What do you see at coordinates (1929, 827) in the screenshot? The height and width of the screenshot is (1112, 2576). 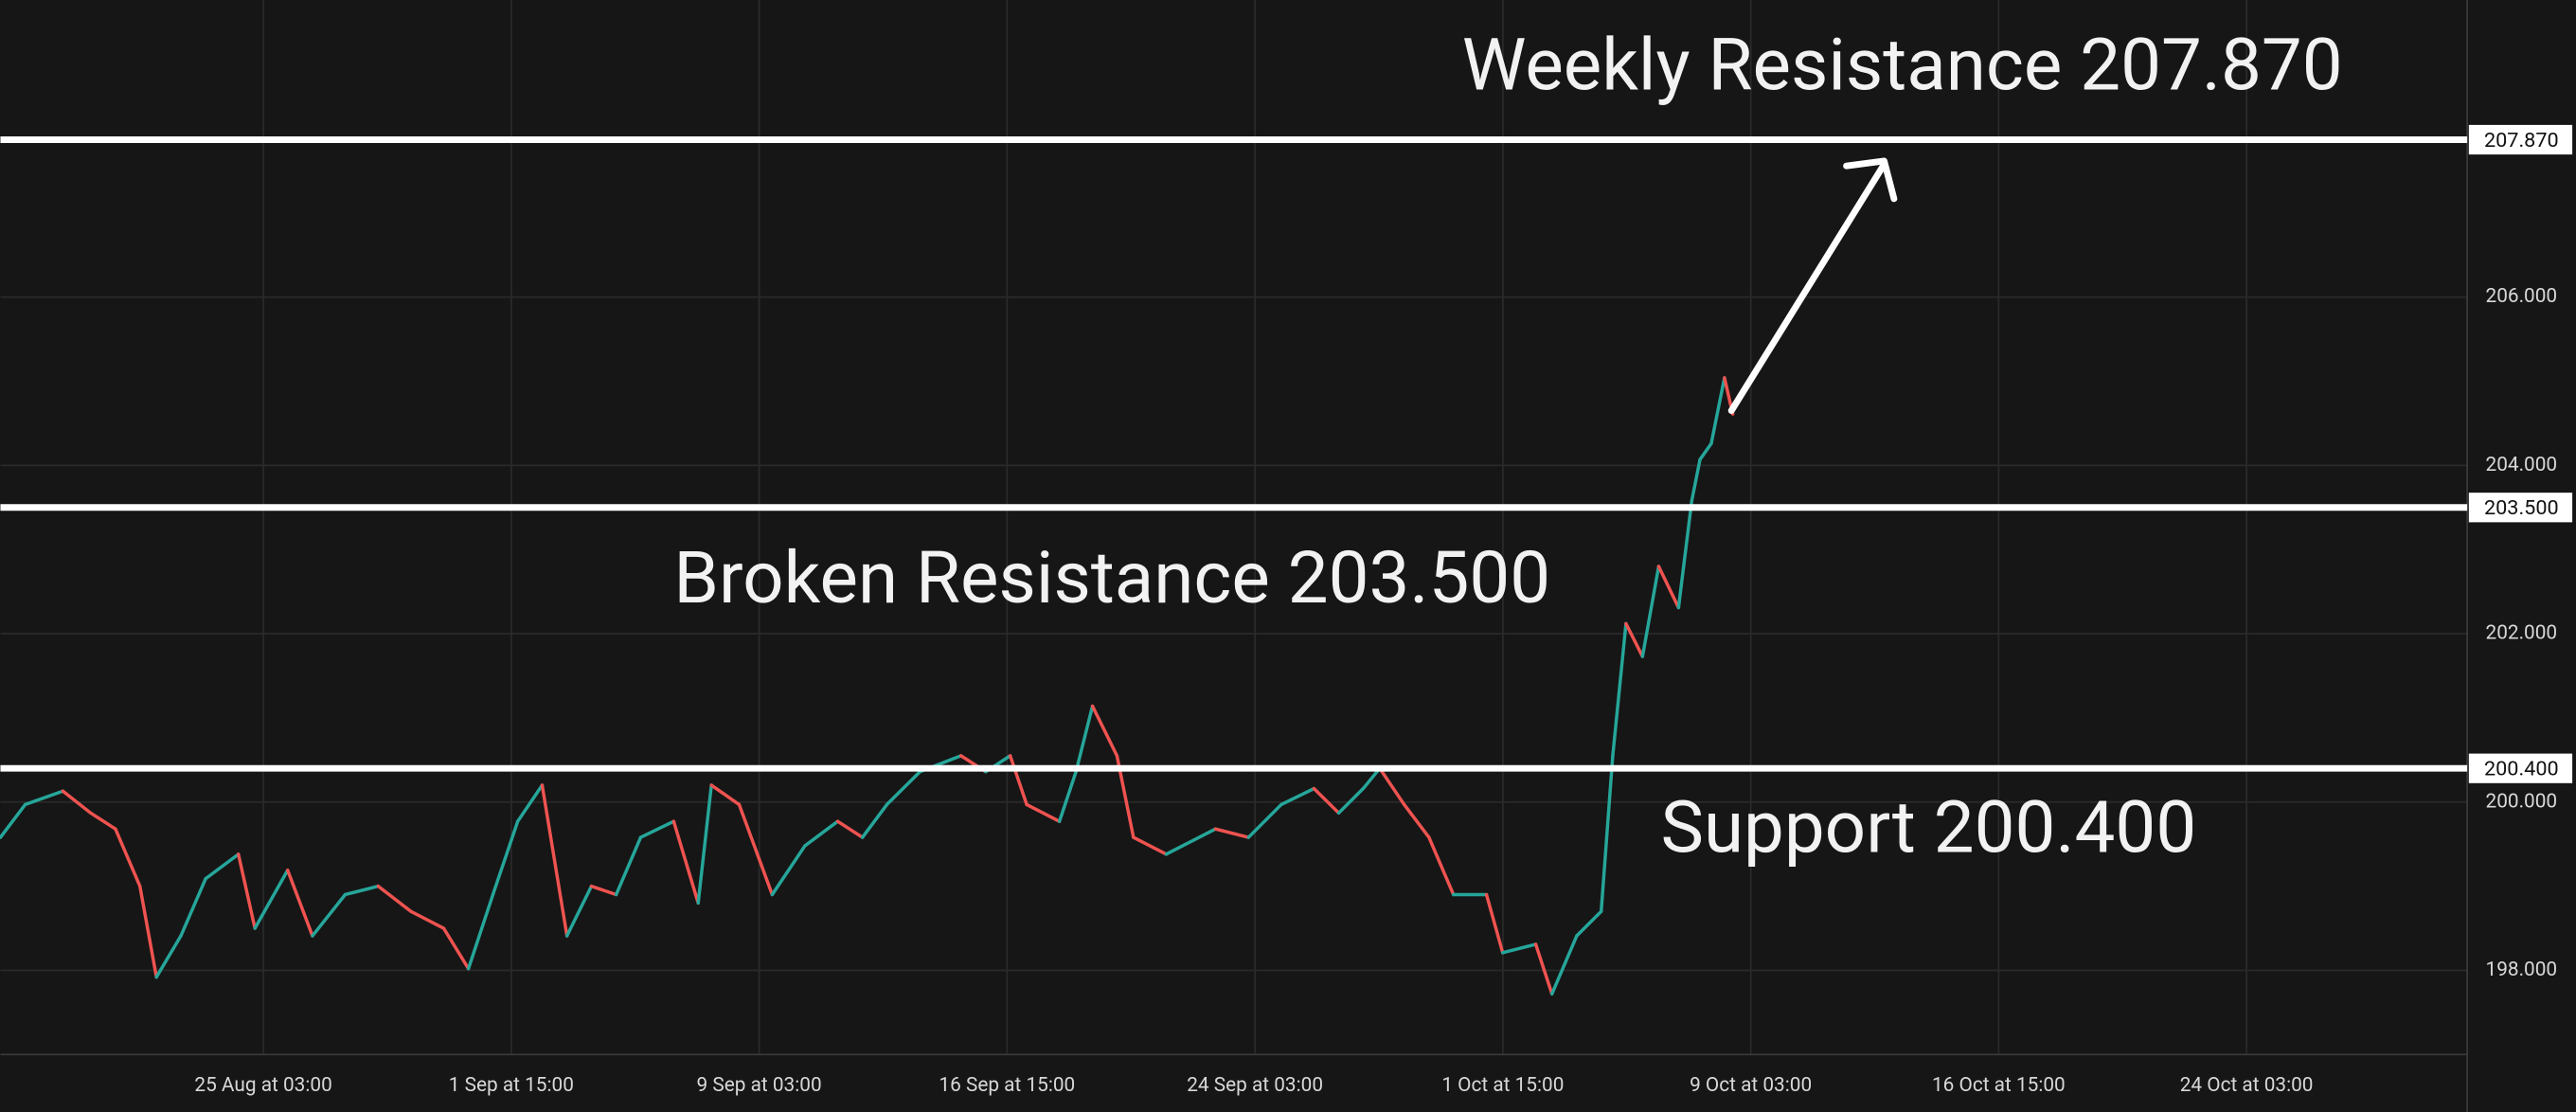 I see `annotation: Support 200.400` at bounding box center [1929, 827].